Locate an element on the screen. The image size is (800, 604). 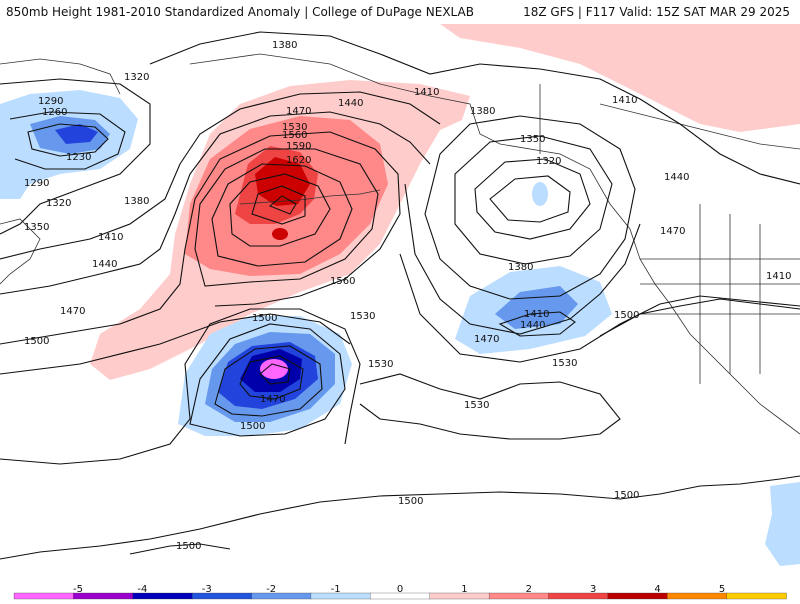
colorbar-tick-label: -1 is located at coordinates (336, 589).